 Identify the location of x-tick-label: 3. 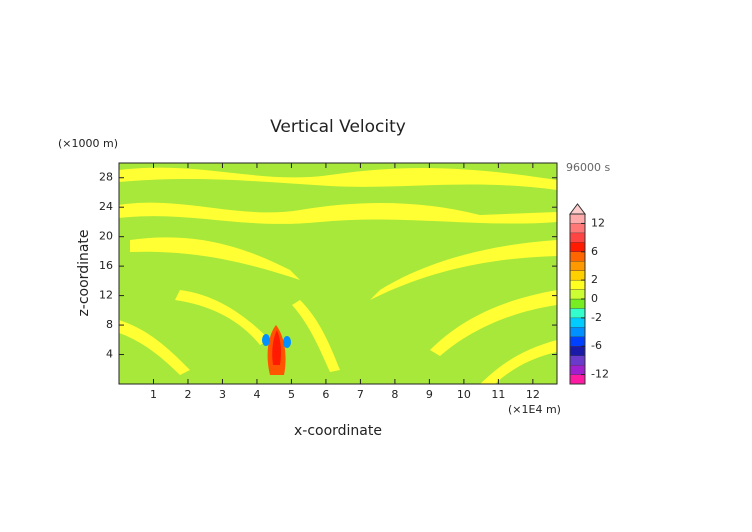
(222, 394).